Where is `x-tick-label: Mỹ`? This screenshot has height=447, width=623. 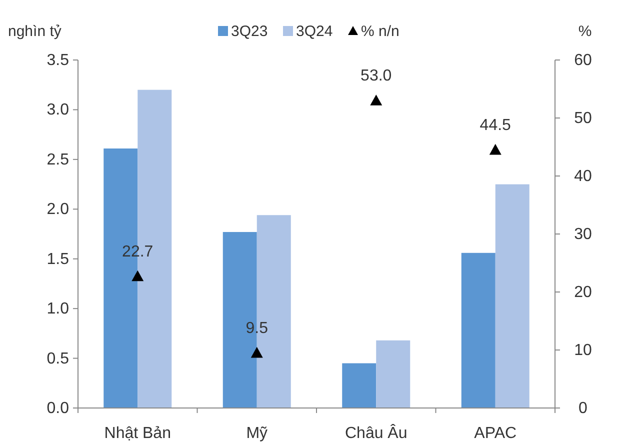 x-tick-label: Mỹ is located at coordinates (257, 433).